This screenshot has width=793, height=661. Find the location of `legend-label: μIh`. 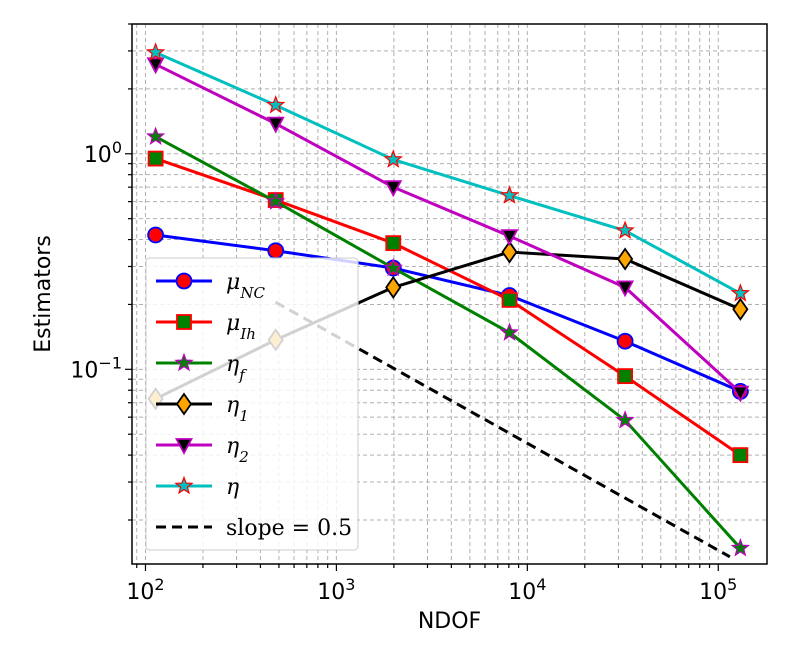

legend-label: μIh is located at coordinates (241, 327).